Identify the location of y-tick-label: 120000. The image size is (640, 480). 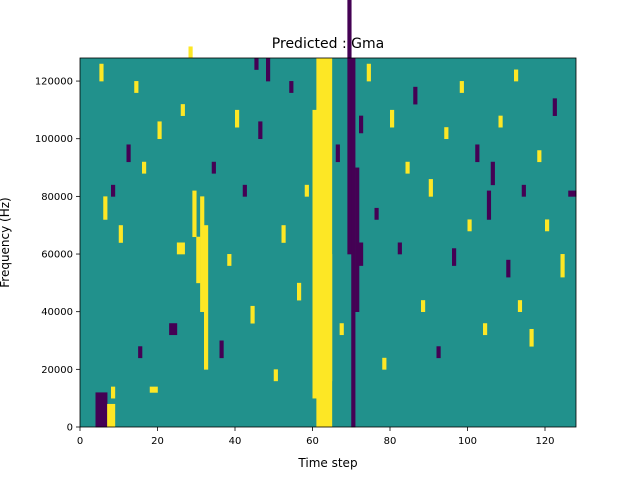
(54, 82).